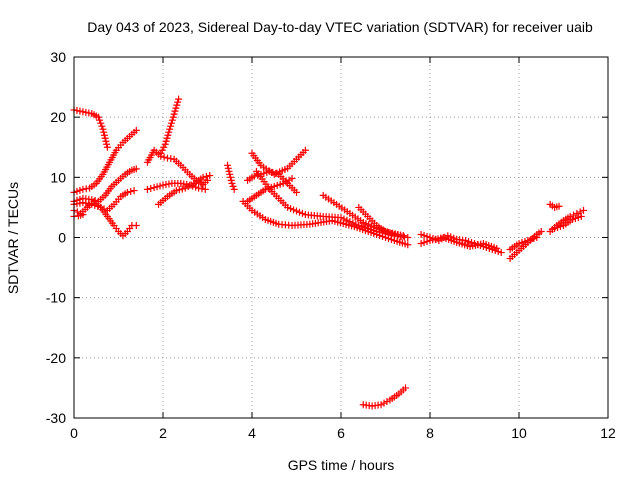  I want to click on x-axis-label: GPS time / hours, so click(341, 465).